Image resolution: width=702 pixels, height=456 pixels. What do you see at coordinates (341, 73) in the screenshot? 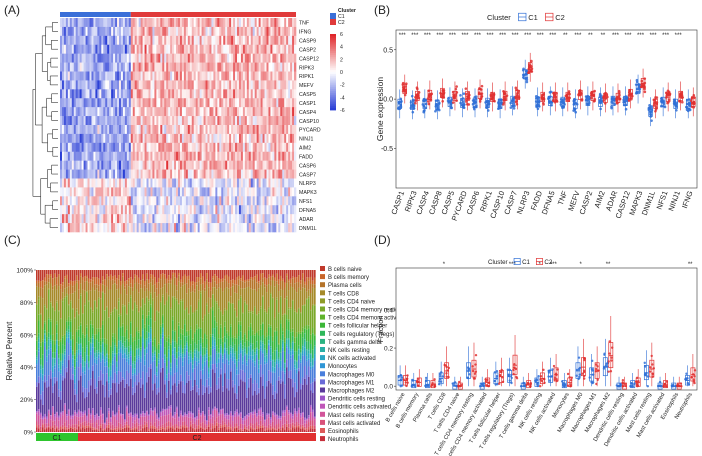
I see `colorbar-tick-label: 0` at bounding box center [341, 73].